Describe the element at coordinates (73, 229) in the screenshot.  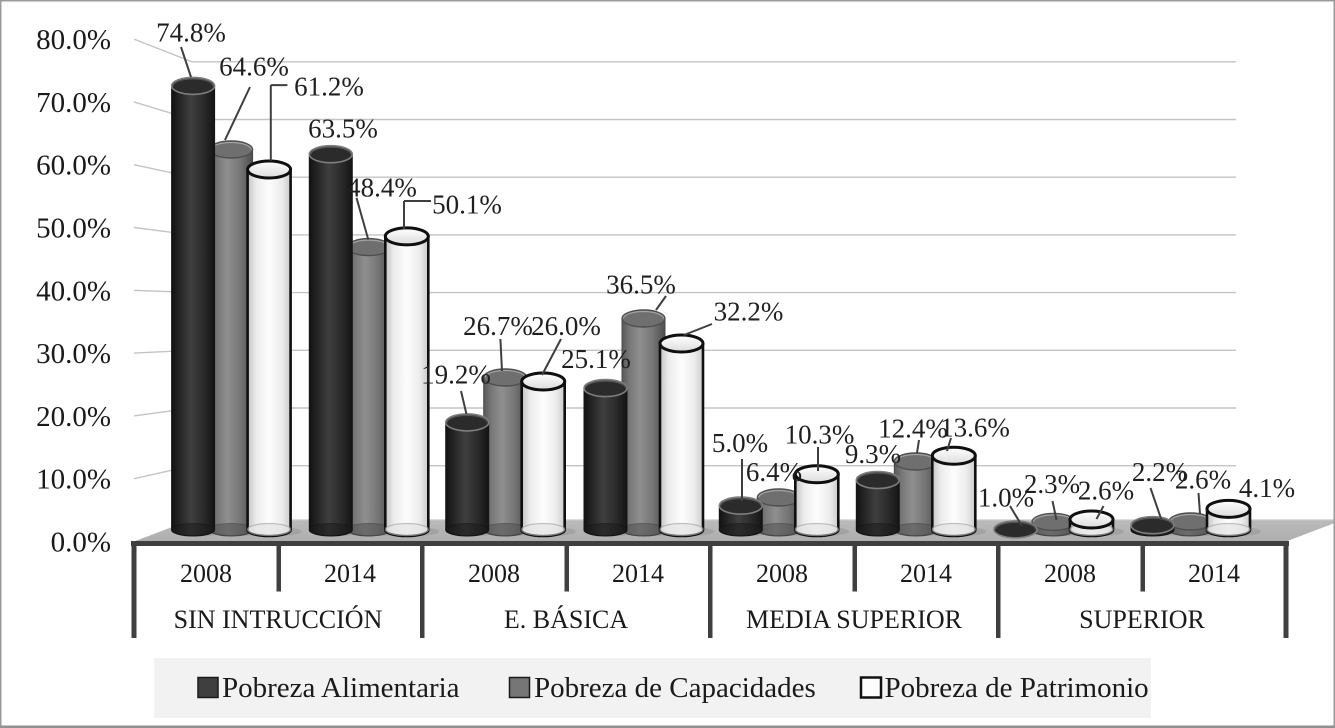
I see `svg-text: 50.0%` at that location.